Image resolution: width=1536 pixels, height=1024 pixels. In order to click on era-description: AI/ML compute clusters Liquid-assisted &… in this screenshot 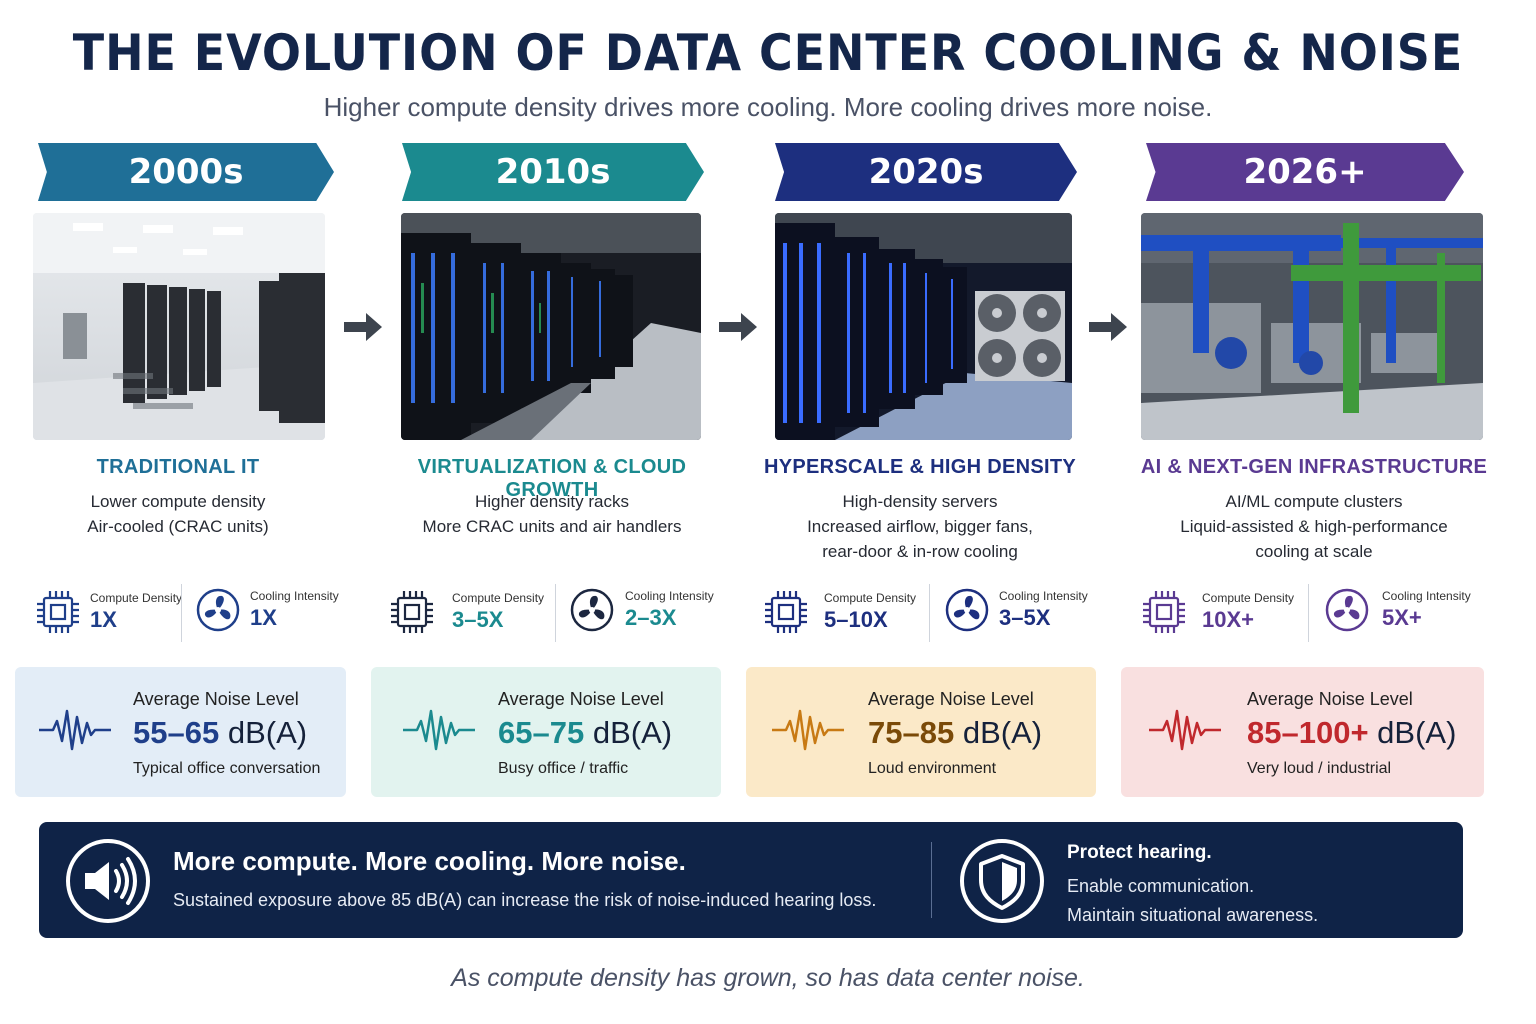, I will do `click(1314, 526)`.